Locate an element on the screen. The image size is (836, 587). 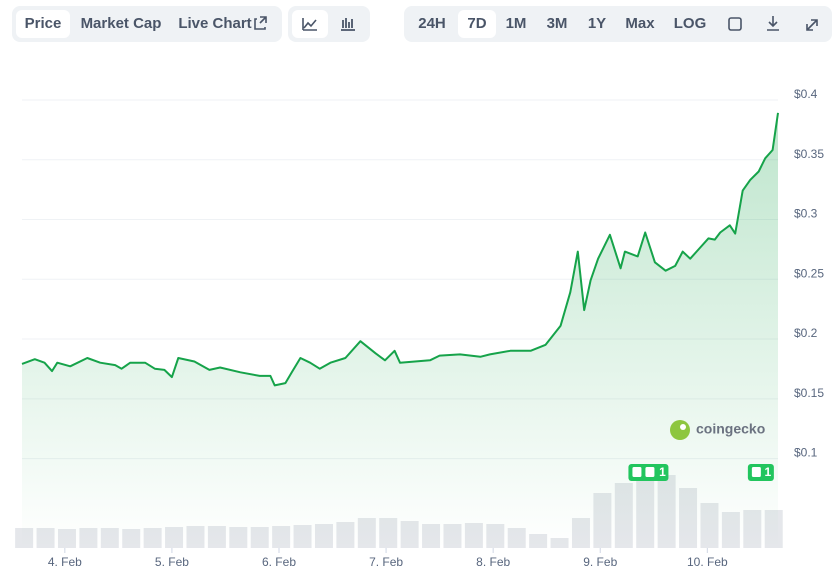
range-active is located at coordinates (477, 24).